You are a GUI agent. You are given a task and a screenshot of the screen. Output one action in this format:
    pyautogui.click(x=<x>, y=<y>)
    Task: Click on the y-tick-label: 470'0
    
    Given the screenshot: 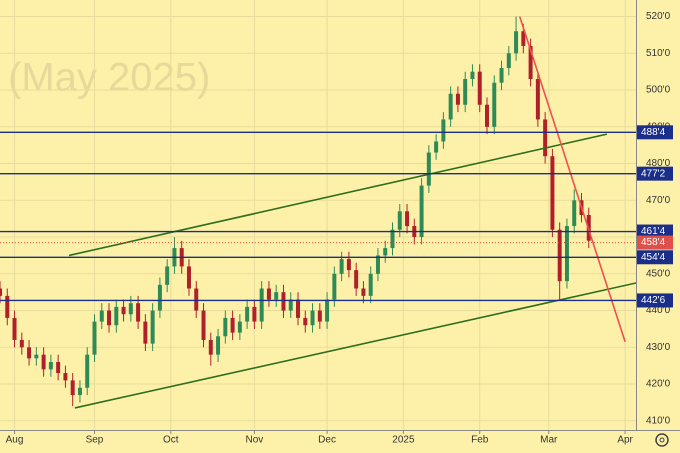 What is the action you would take?
    pyautogui.click(x=658, y=200)
    